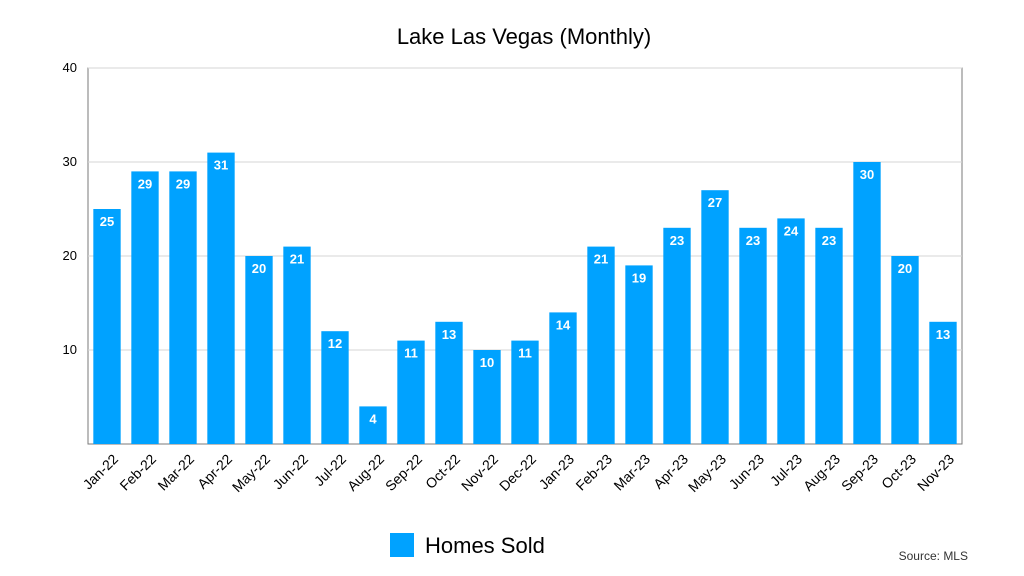 Image resolution: width=1024 pixels, height=576 pixels. What do you see at coordinates (867, 174) in the screenshot?
I see `data-label: 30` at bounding box center [867, 174].